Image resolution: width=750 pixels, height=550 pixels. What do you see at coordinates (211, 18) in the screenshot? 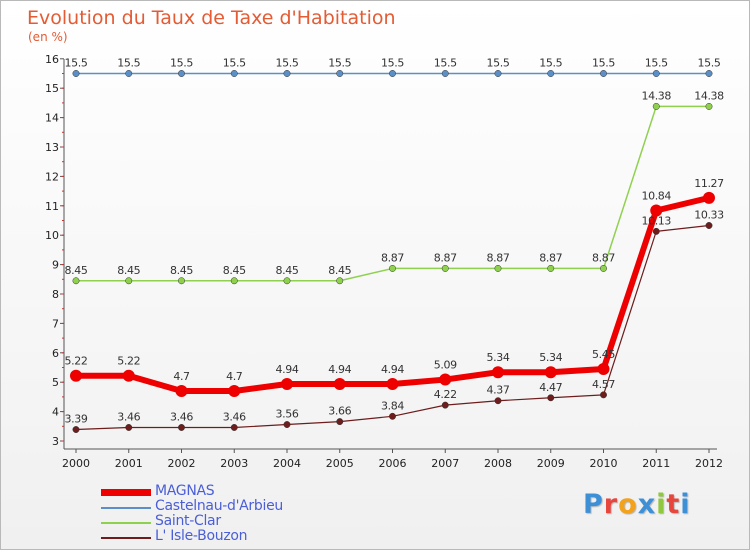
I see `chart-title: Evolution du Taux de Taxe d'Habitation` at bounding box center [211, 18].